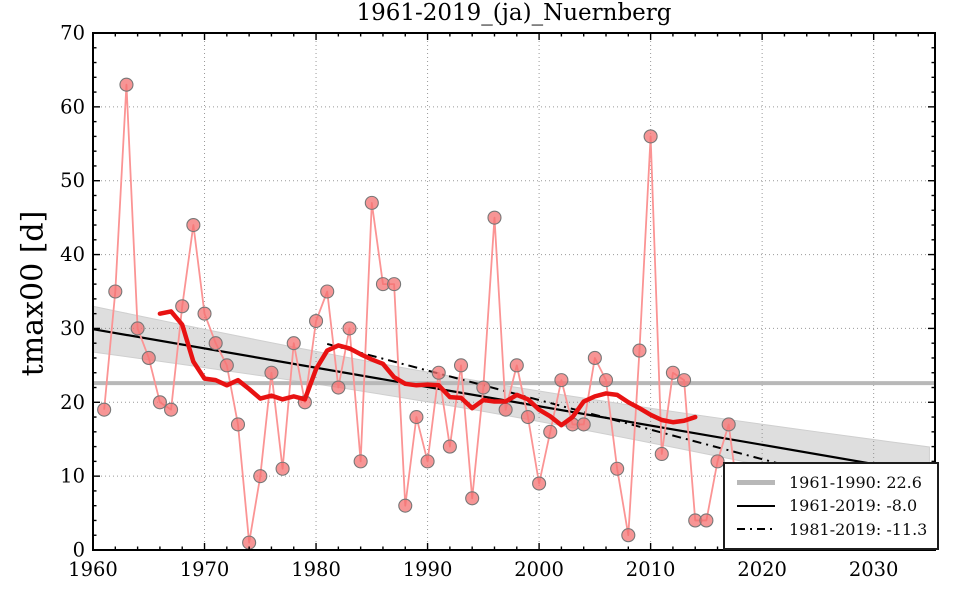 The image size is (960, 600). What do you see at coordinates (79, 550) in the screenshot?
I see `y-tick-label: 0` at bounding box center [79, 550].